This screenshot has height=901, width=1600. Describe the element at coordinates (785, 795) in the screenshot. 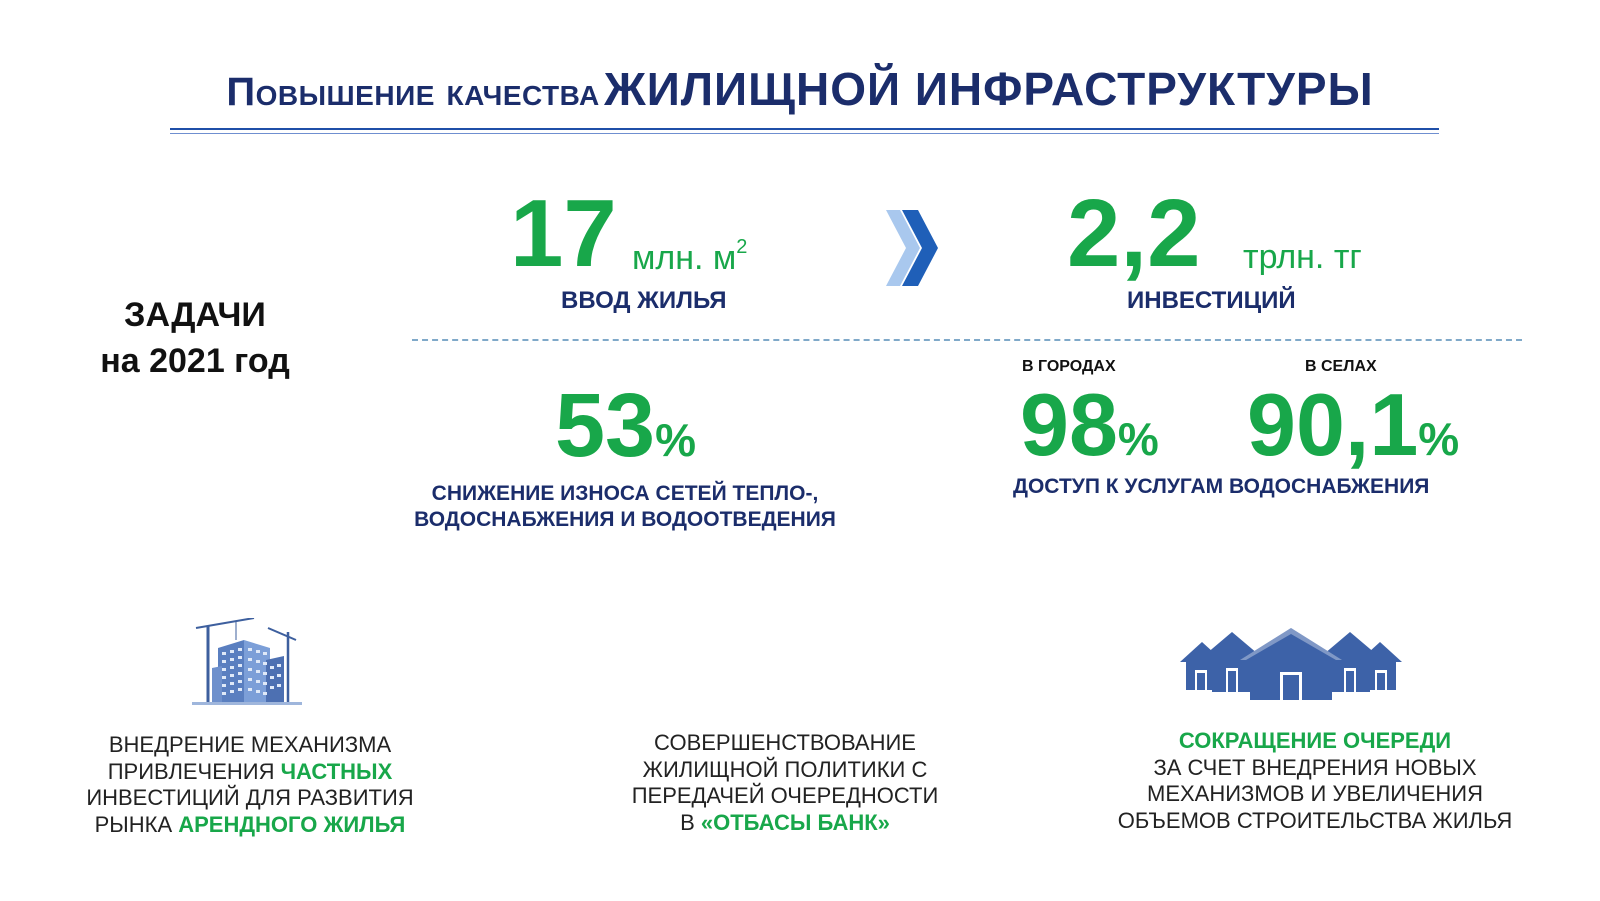

I see `block2-line3: ПЕРЕДАЧЕЙ ОЧЕРЕДНОСТИ` at that location.